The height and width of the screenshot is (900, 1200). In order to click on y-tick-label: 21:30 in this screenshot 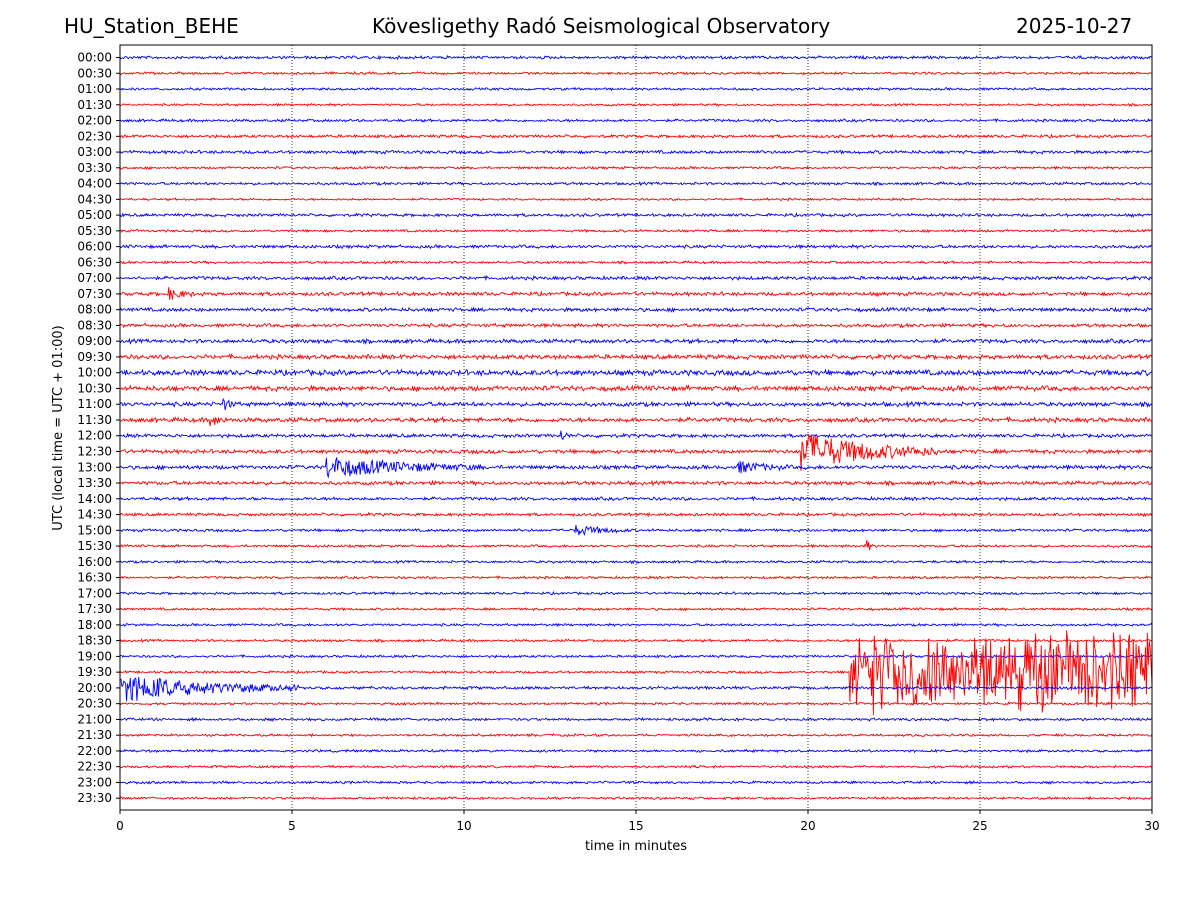, I will do `click(94, 735)`.